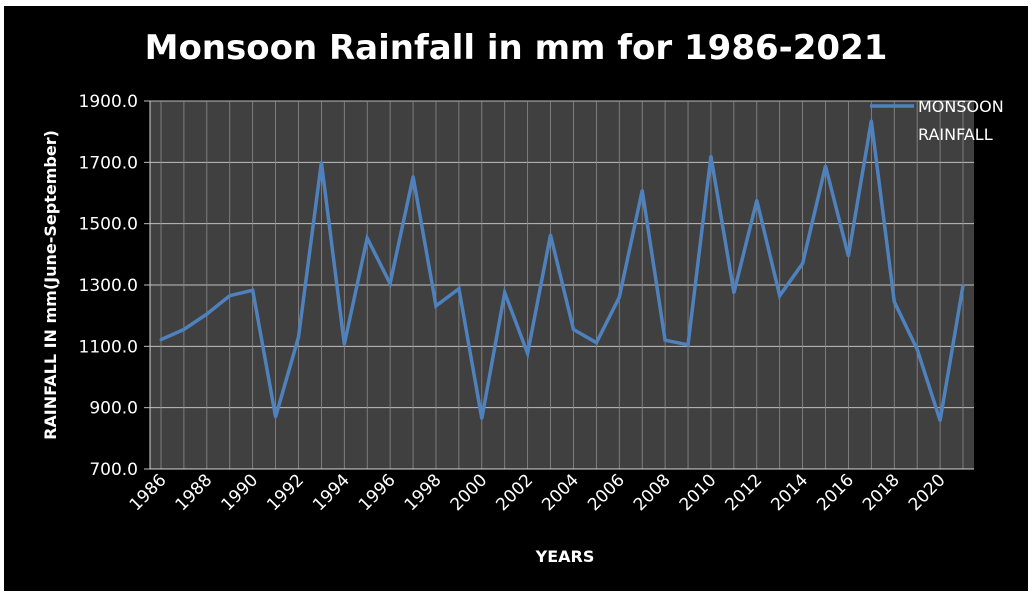 The width and height of the screenshot is (1036, 596). What do you see at coordinates (239, 492) in the screenshot?
I see `x-tick-label: 1990` at bounding box center [239, 492].